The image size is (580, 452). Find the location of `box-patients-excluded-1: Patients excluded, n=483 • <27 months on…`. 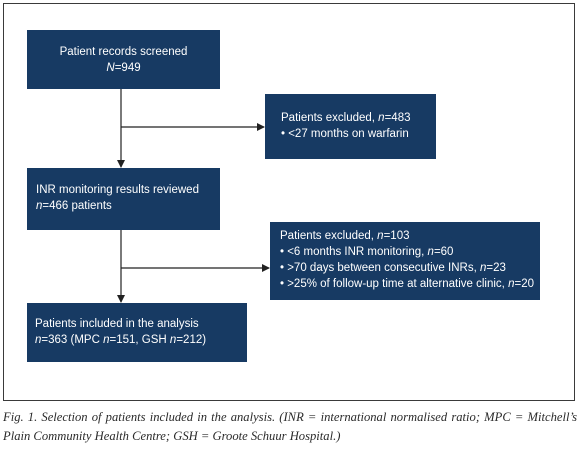

box-patients-excluded-1: Patients excluded, n=483 • <27 months on… is located at coordinates (350, 126).